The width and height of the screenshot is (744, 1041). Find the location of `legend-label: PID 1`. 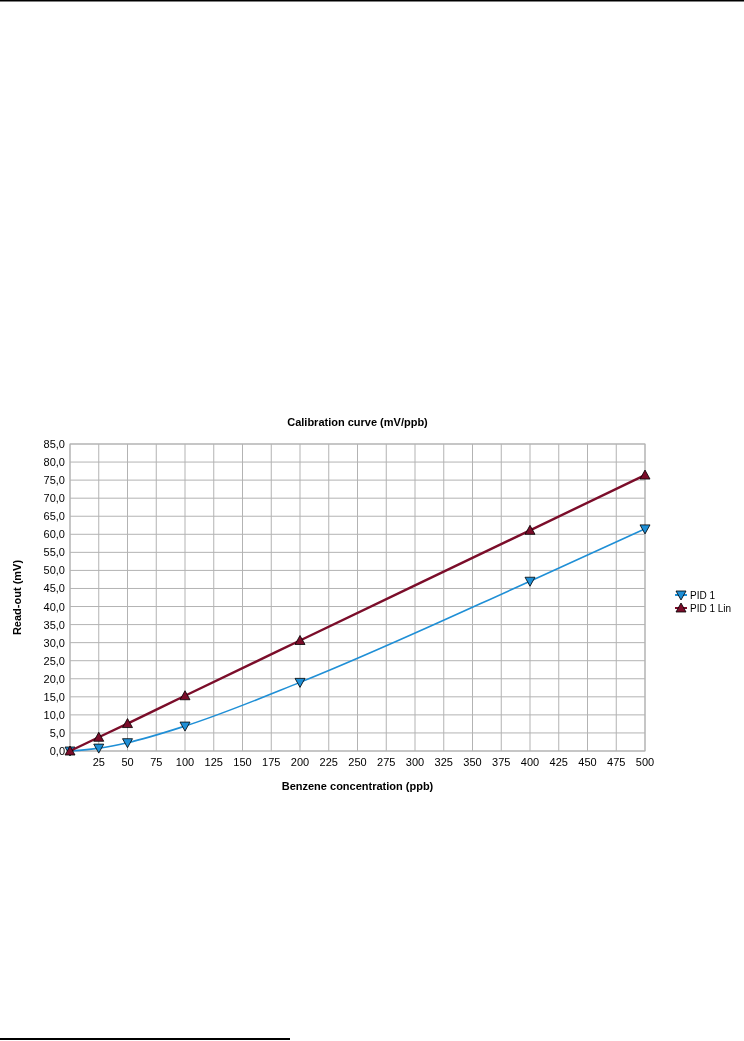

legend-label: PID 1 is located at coordinates (703, 595).